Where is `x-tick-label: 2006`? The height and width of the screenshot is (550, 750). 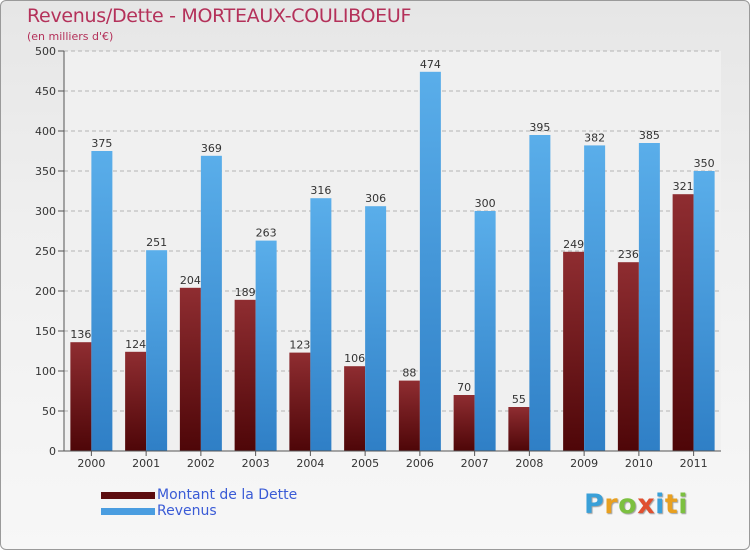 x-tick-label: 2006 is located at coordinates (420, 463).